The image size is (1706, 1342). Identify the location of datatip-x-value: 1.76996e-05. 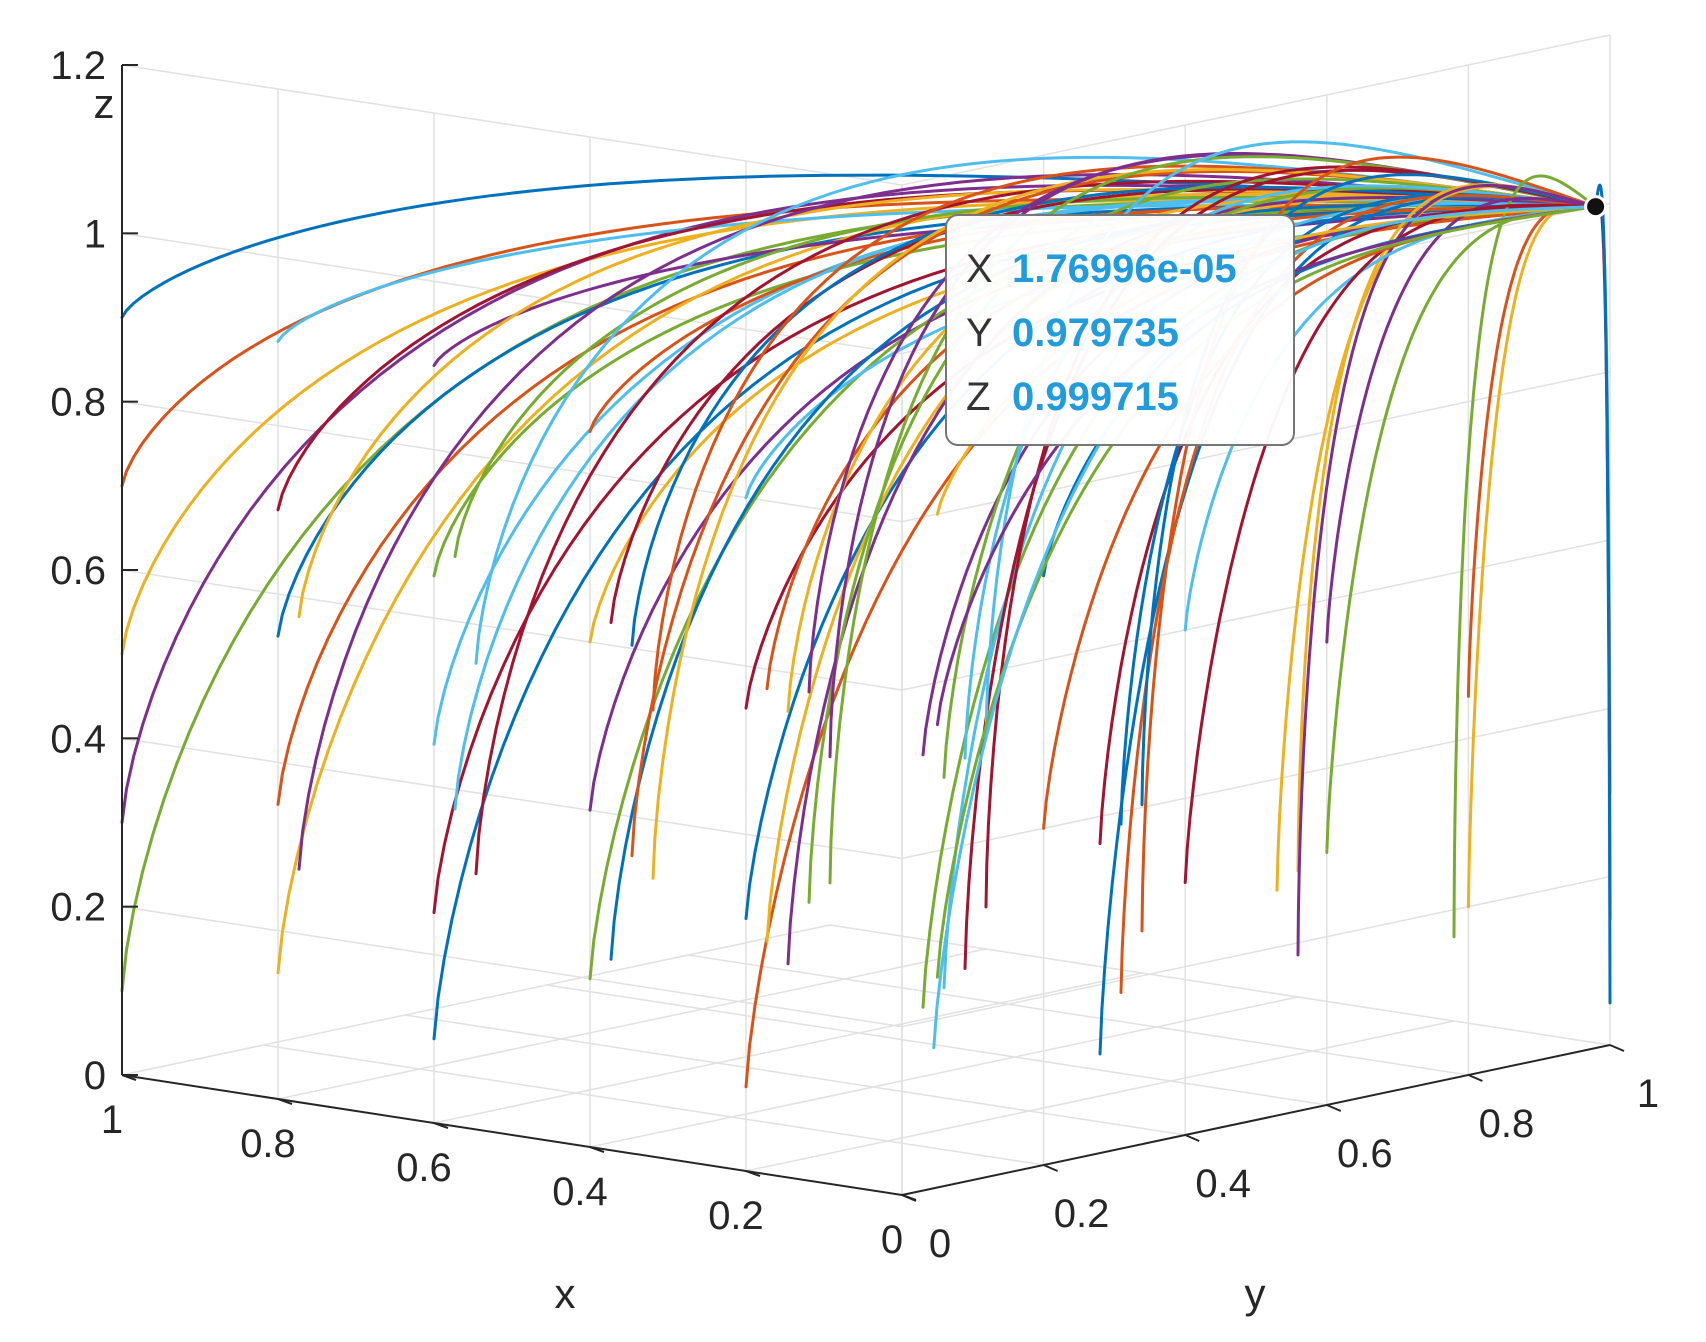
(1124, 269).